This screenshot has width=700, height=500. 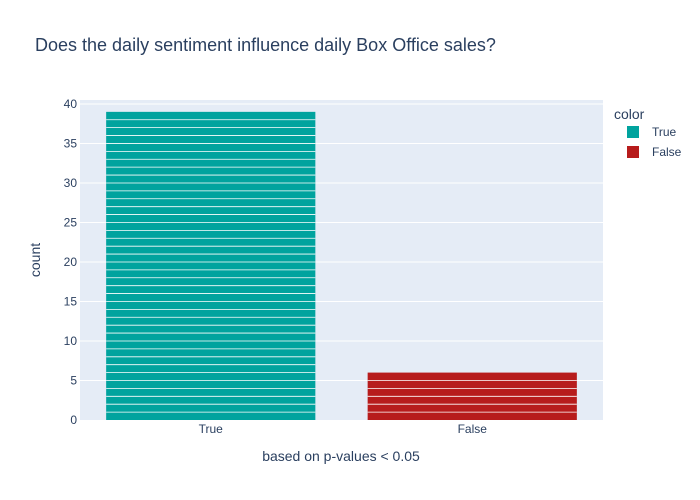 What do you see at coordinates (71, 341) in the screenshot?
I see `y-tick-label: 10` at bounding box center [71, 341].